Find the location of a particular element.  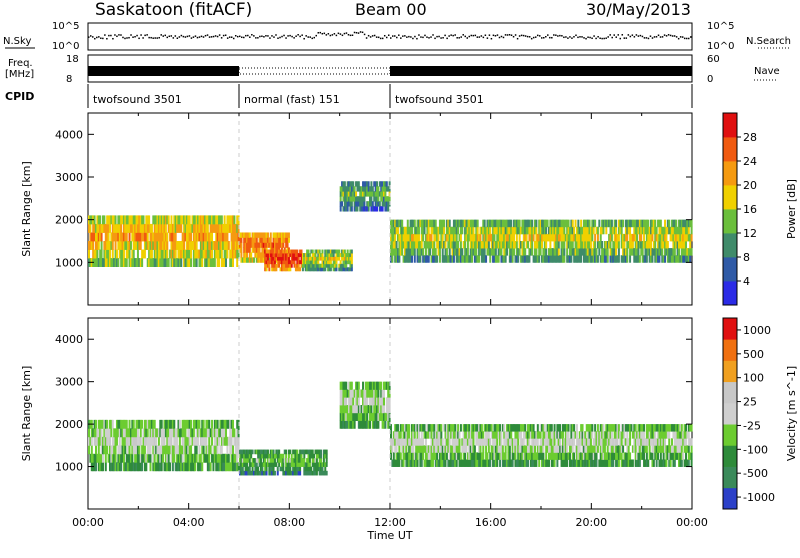

colorbar-tick-label: 4 is located at coordinates (746, 281).